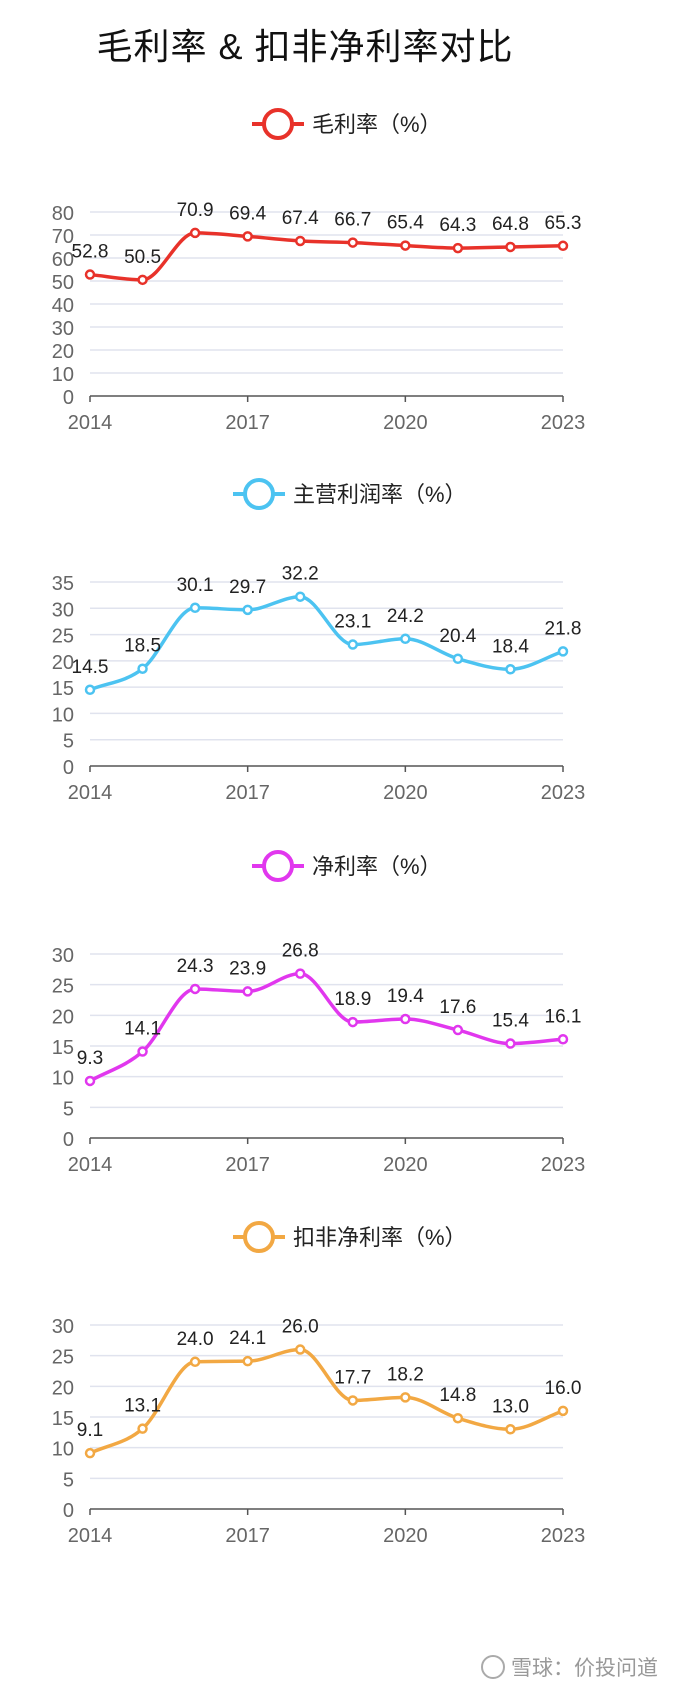 The image size is (698, 1688). I want to click on data-label: 9.3, so click(90, 1058).